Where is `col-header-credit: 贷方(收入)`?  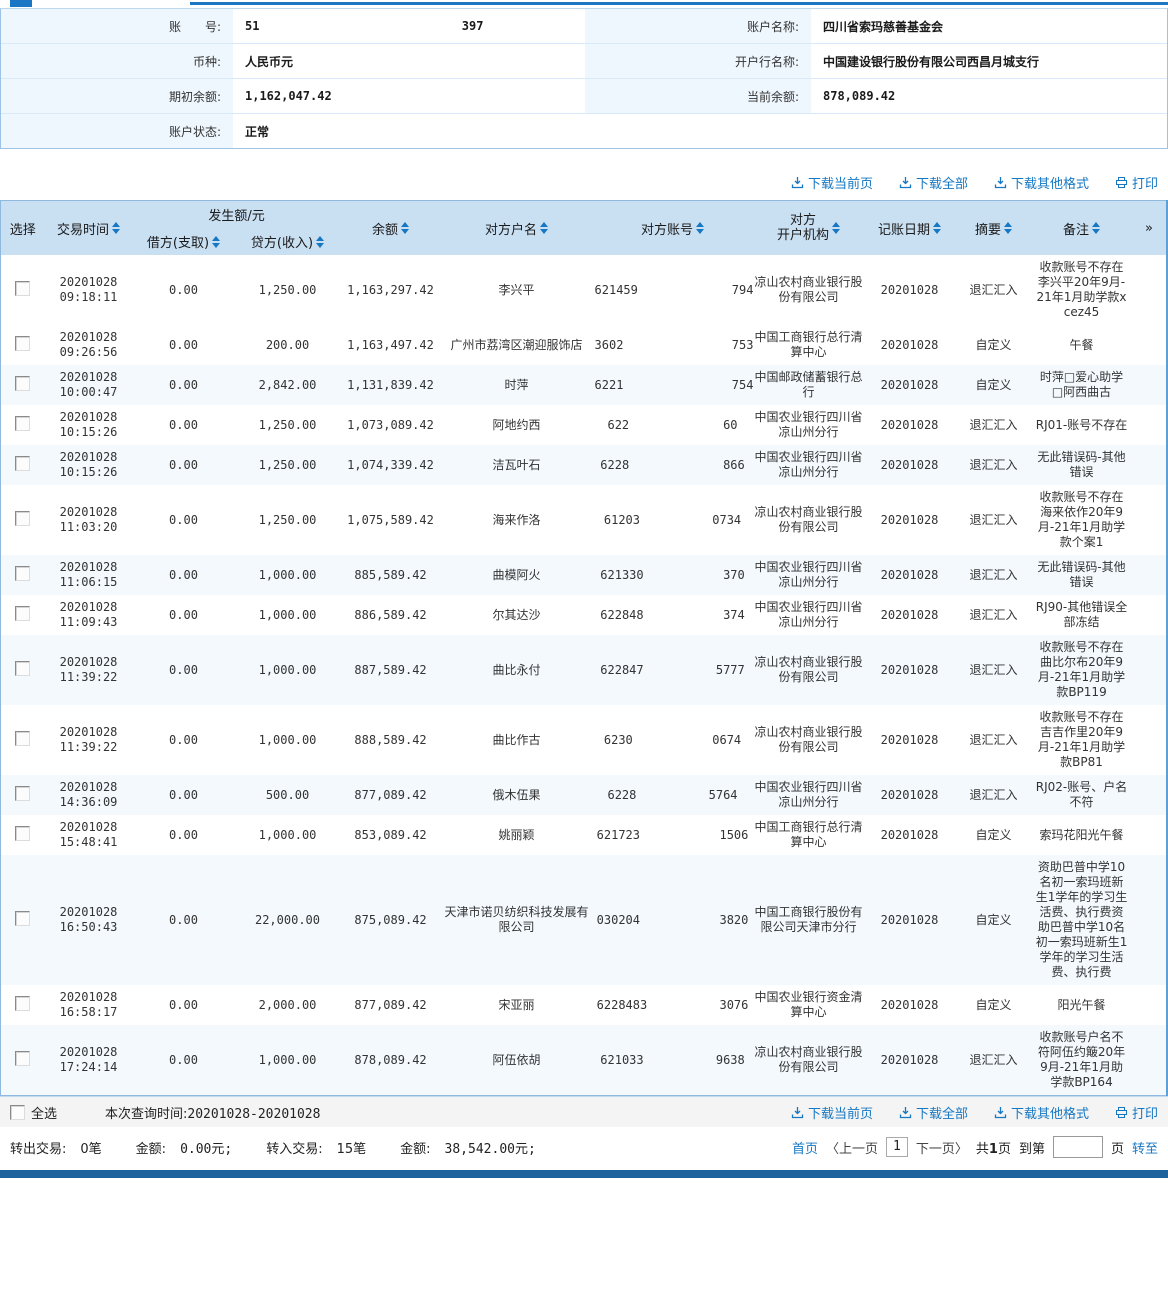 col-header-credit: 贷方(收入) is located at coordinates (288, 241).